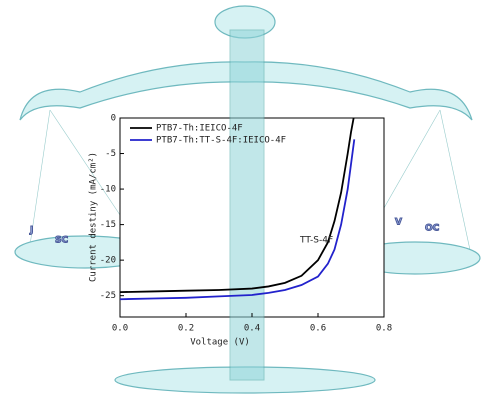 The height and width of the screenshot is (394, 491). Describe the element at coordinates (108, 261) in the screenshot. I see `y-tick-label: -20` at that location.